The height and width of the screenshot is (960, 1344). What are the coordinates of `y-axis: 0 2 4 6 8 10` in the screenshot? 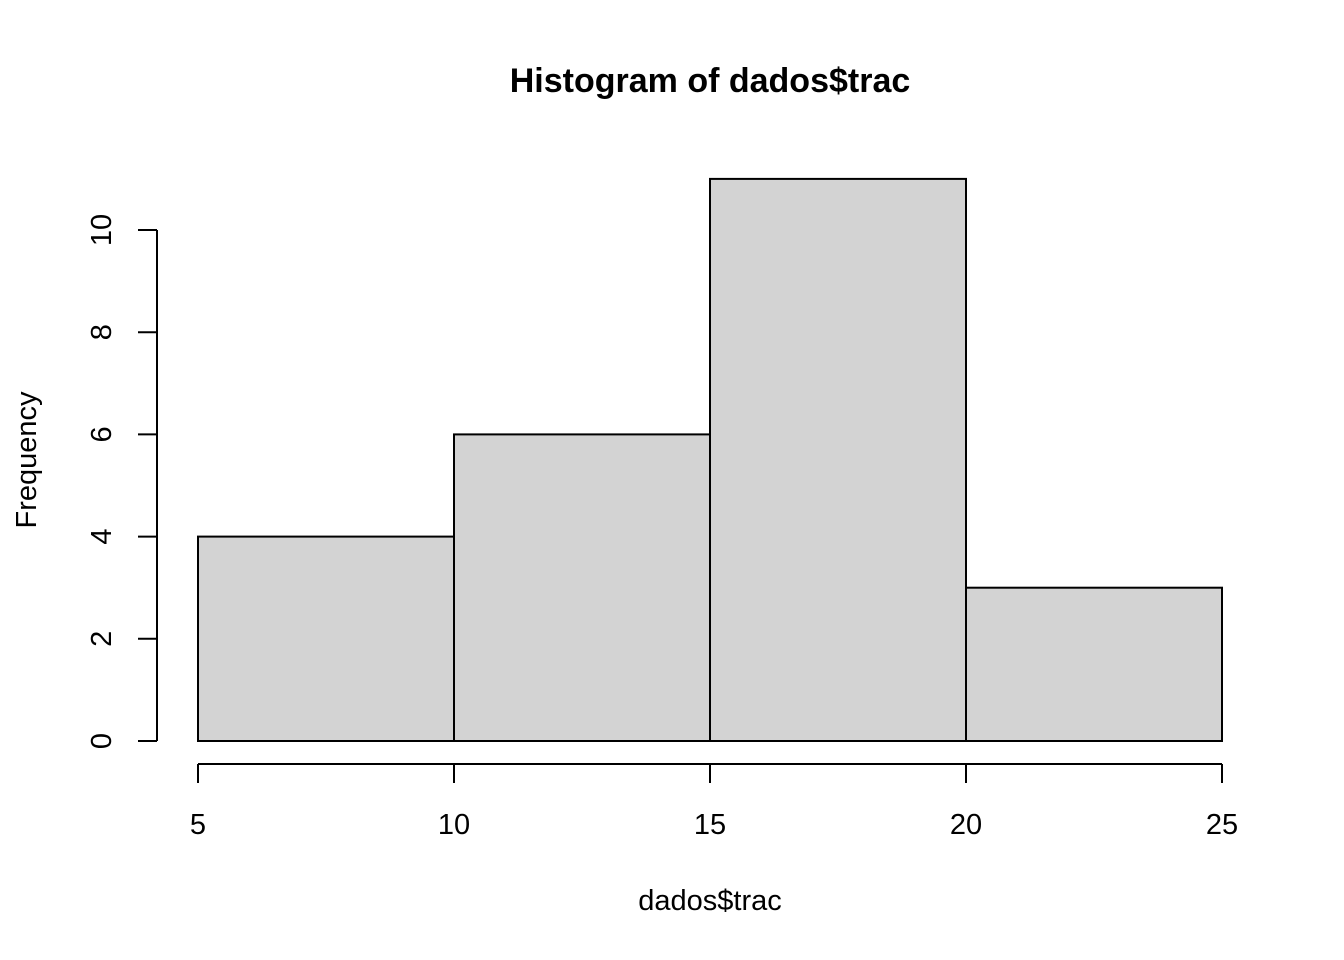 It's located at (122, 481).